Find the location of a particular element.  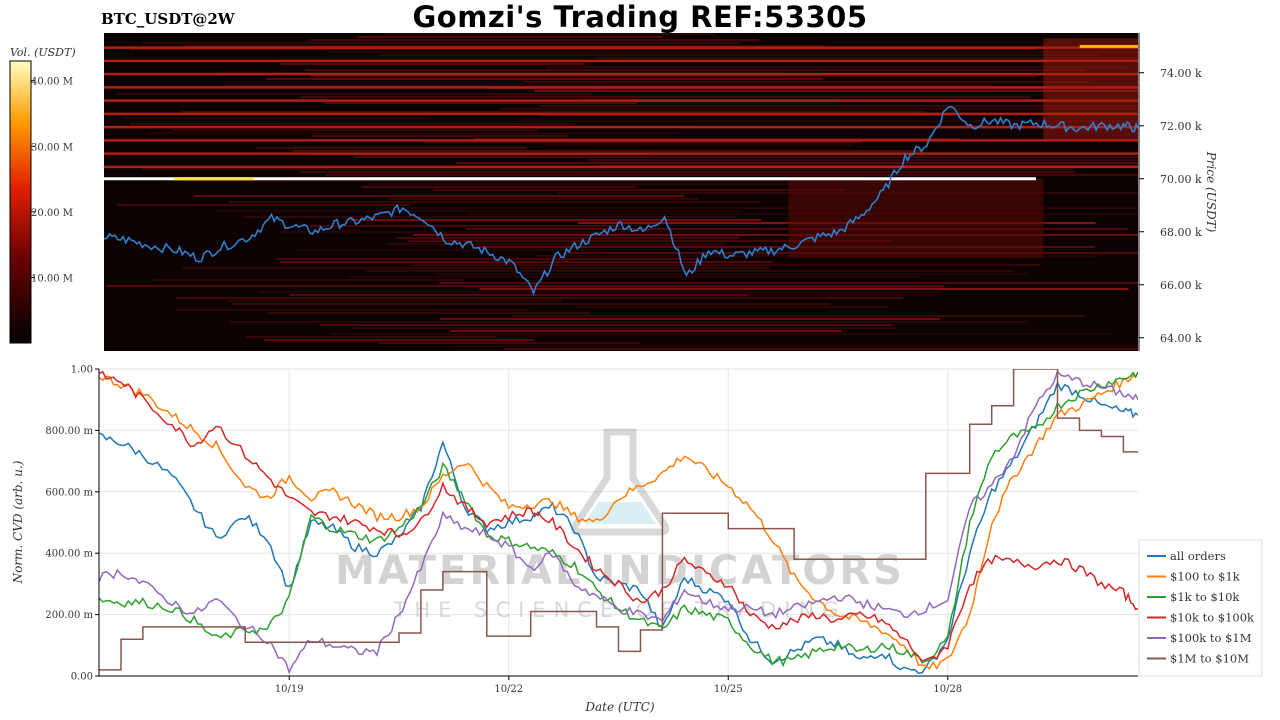

cvd-x-tick-label: 10/22 is located at coordinates (508, 689).